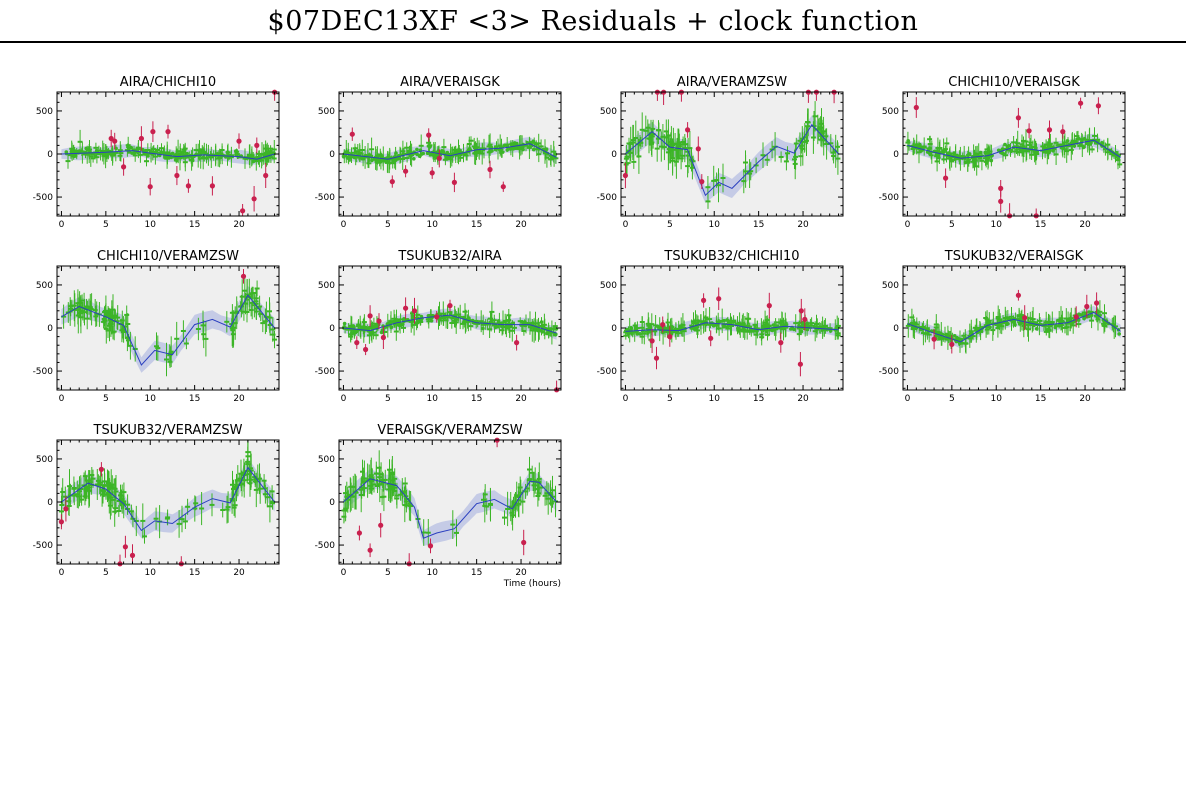 The width and height of the screenshot is (1186, 791). I want to click on plot-title: AIRA/CHICHI10, so click(168, 82).